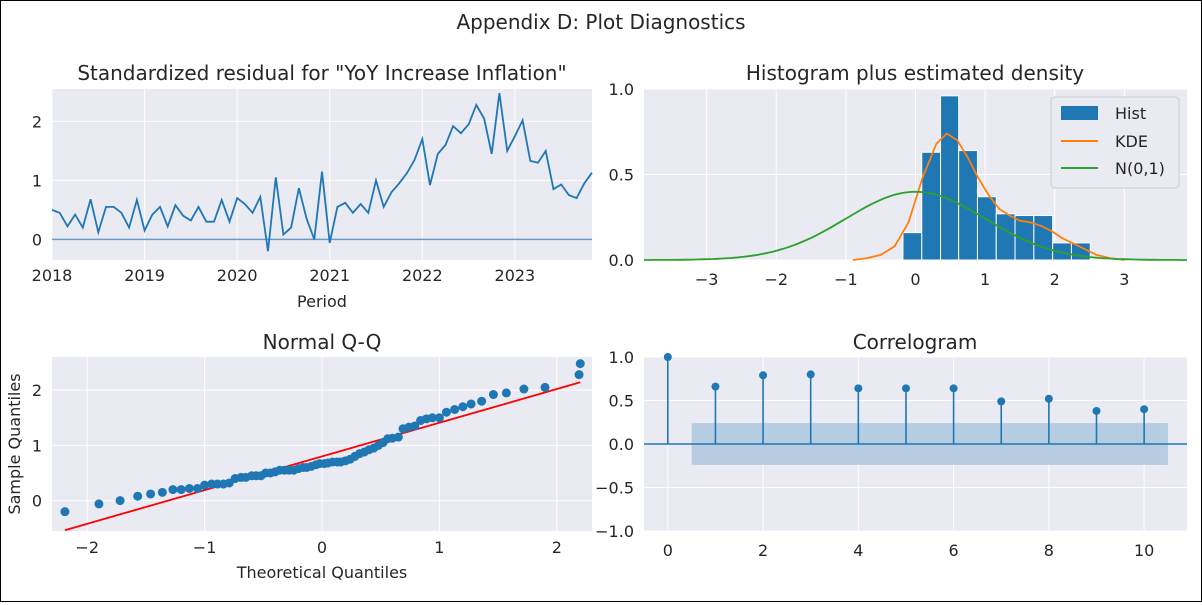 The height and width of the screenshot is (605, 1202). I want to click on histogram-x-tick: −2, so click(776, 279).